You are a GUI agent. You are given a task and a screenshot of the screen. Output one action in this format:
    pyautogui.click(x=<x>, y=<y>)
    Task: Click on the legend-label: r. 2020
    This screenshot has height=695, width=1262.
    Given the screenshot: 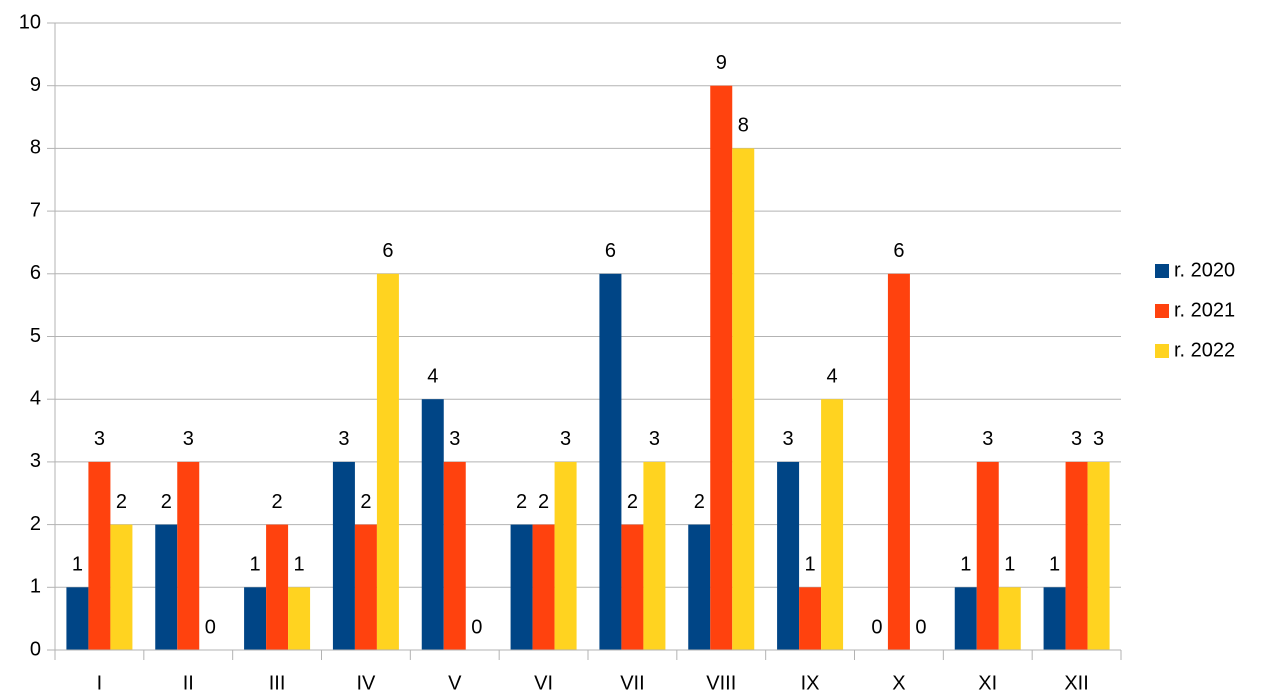 What is the action you would take?
    pyautogui.click(x=1204, y=270)
    